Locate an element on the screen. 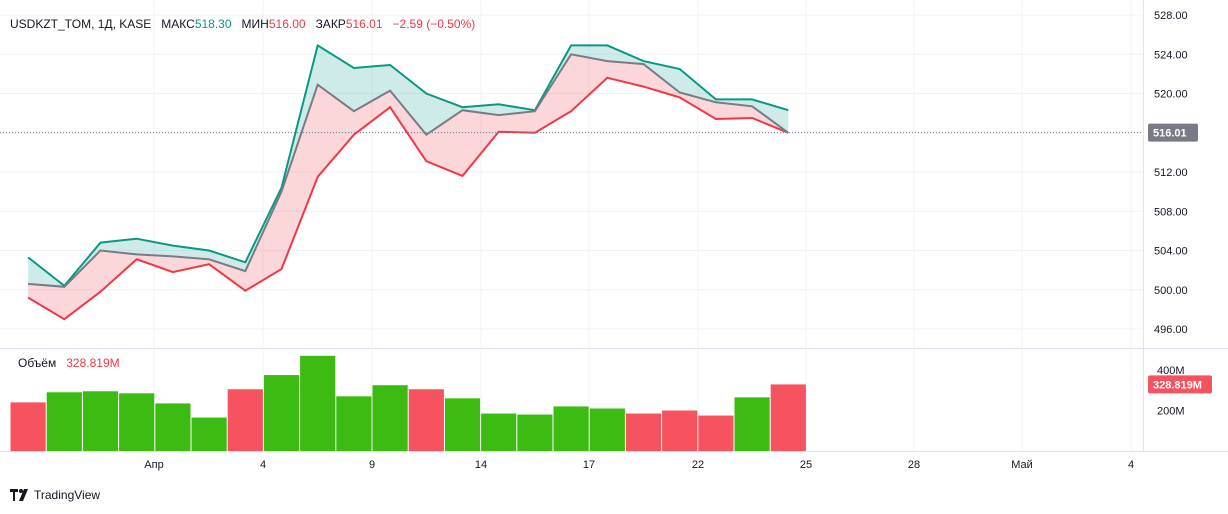 The image size is (1228, 514). y-tick-label: 508.00 is located at coordinates (1171, 212).